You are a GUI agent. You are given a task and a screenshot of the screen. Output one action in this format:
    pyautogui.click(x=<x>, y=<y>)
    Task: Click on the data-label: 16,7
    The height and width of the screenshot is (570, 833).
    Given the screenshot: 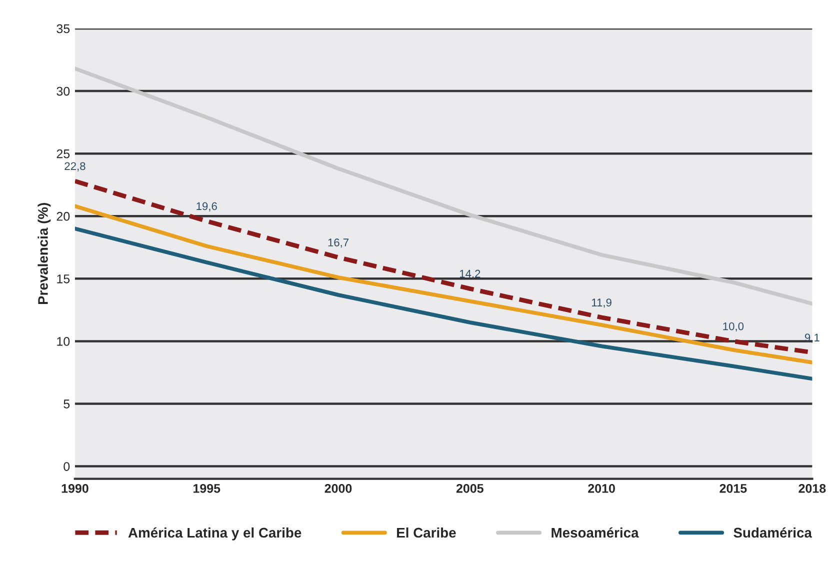 What is the action you would take?
    pyautogui.click(x=338, y=243)
    